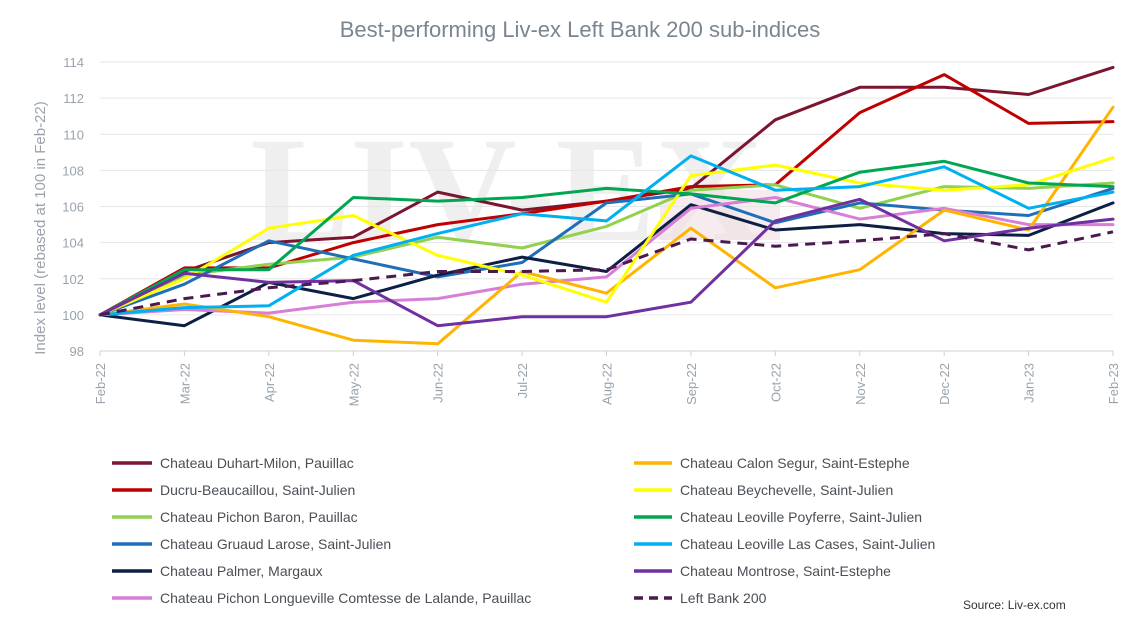 This screenshot has height=630, width=1137. What do you see at coordinates (944, 384) in the screenshot?
I see `x-tick-label: Dec-22` at bounding box center [944, 384].